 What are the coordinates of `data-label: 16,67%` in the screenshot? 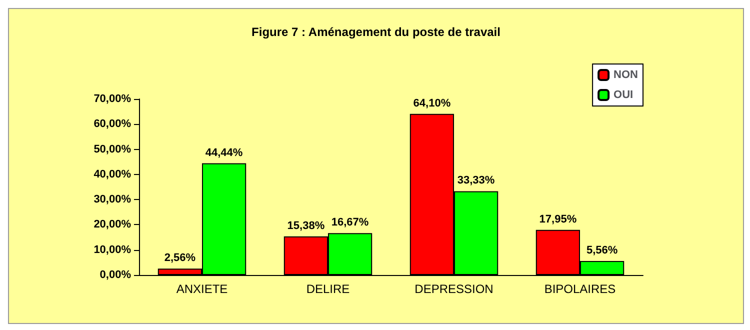 It's located at (350, 222).